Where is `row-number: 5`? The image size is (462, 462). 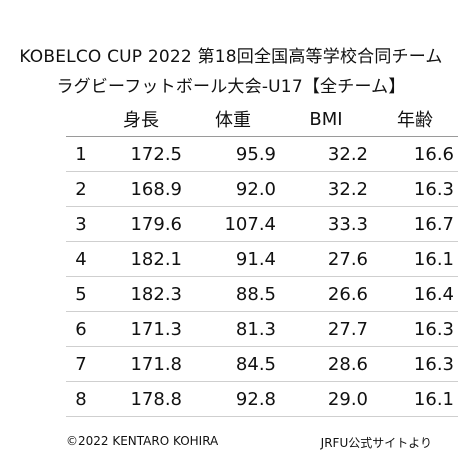 row-number: 5 is located at coordinates (81, 294).